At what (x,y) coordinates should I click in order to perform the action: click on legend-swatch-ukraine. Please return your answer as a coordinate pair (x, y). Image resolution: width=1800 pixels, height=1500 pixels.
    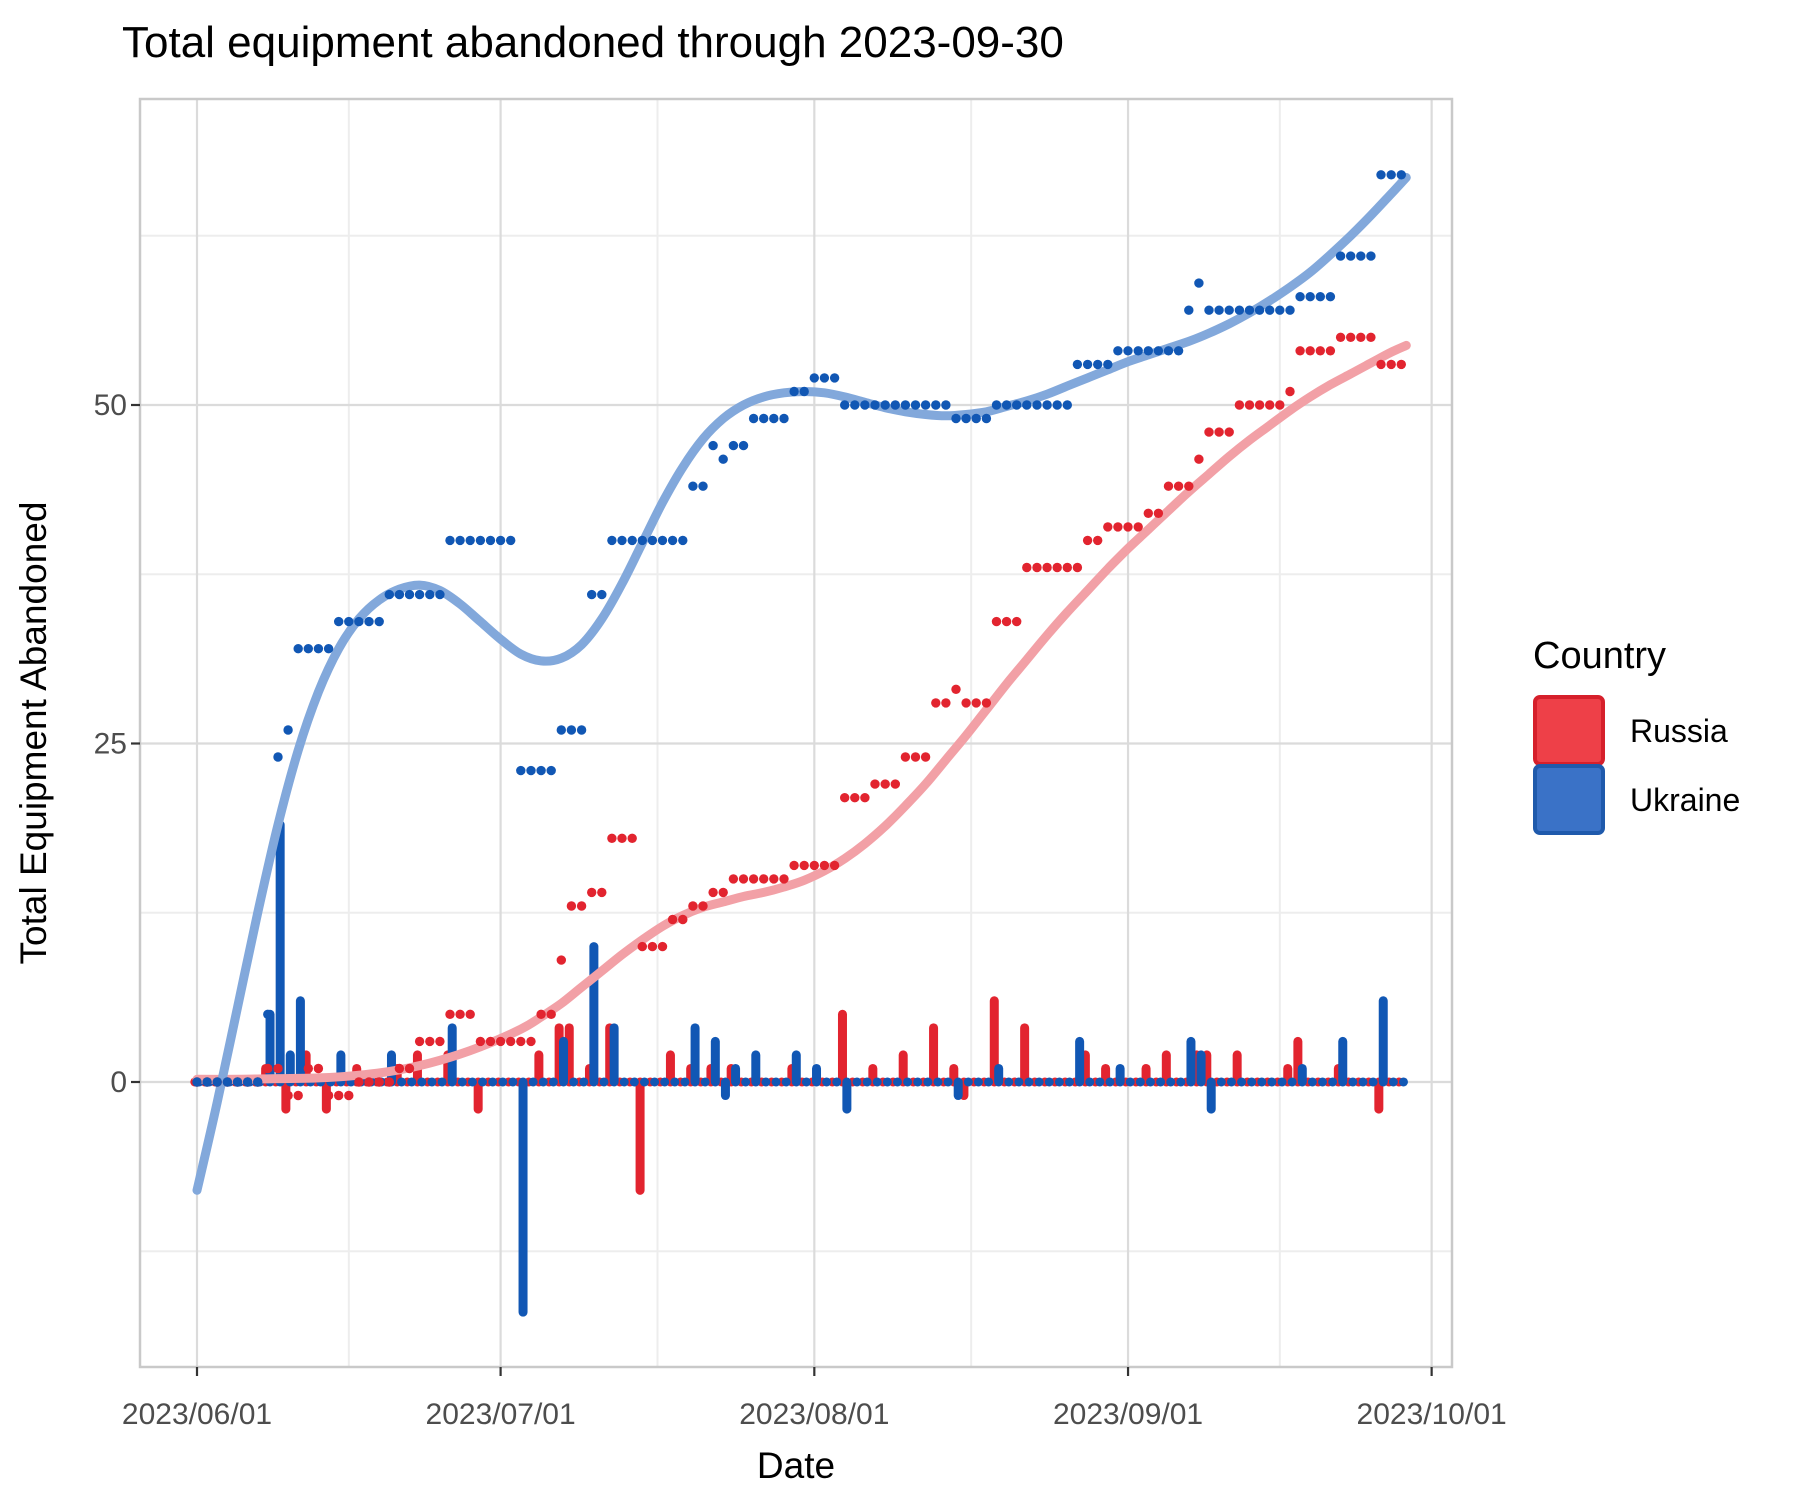
    Looking at the image, I should click on (1569, 799).